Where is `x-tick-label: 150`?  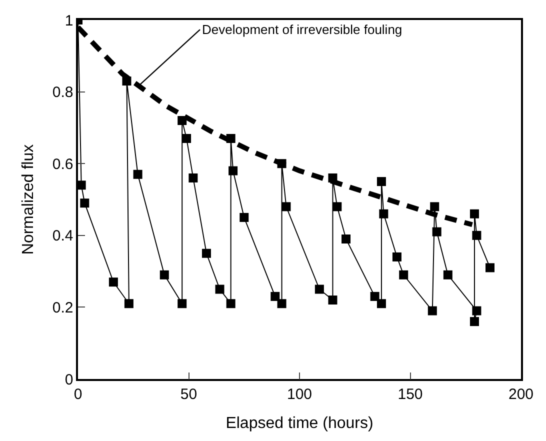 x-tick-label: 150 is located at coordinates (410, 394).